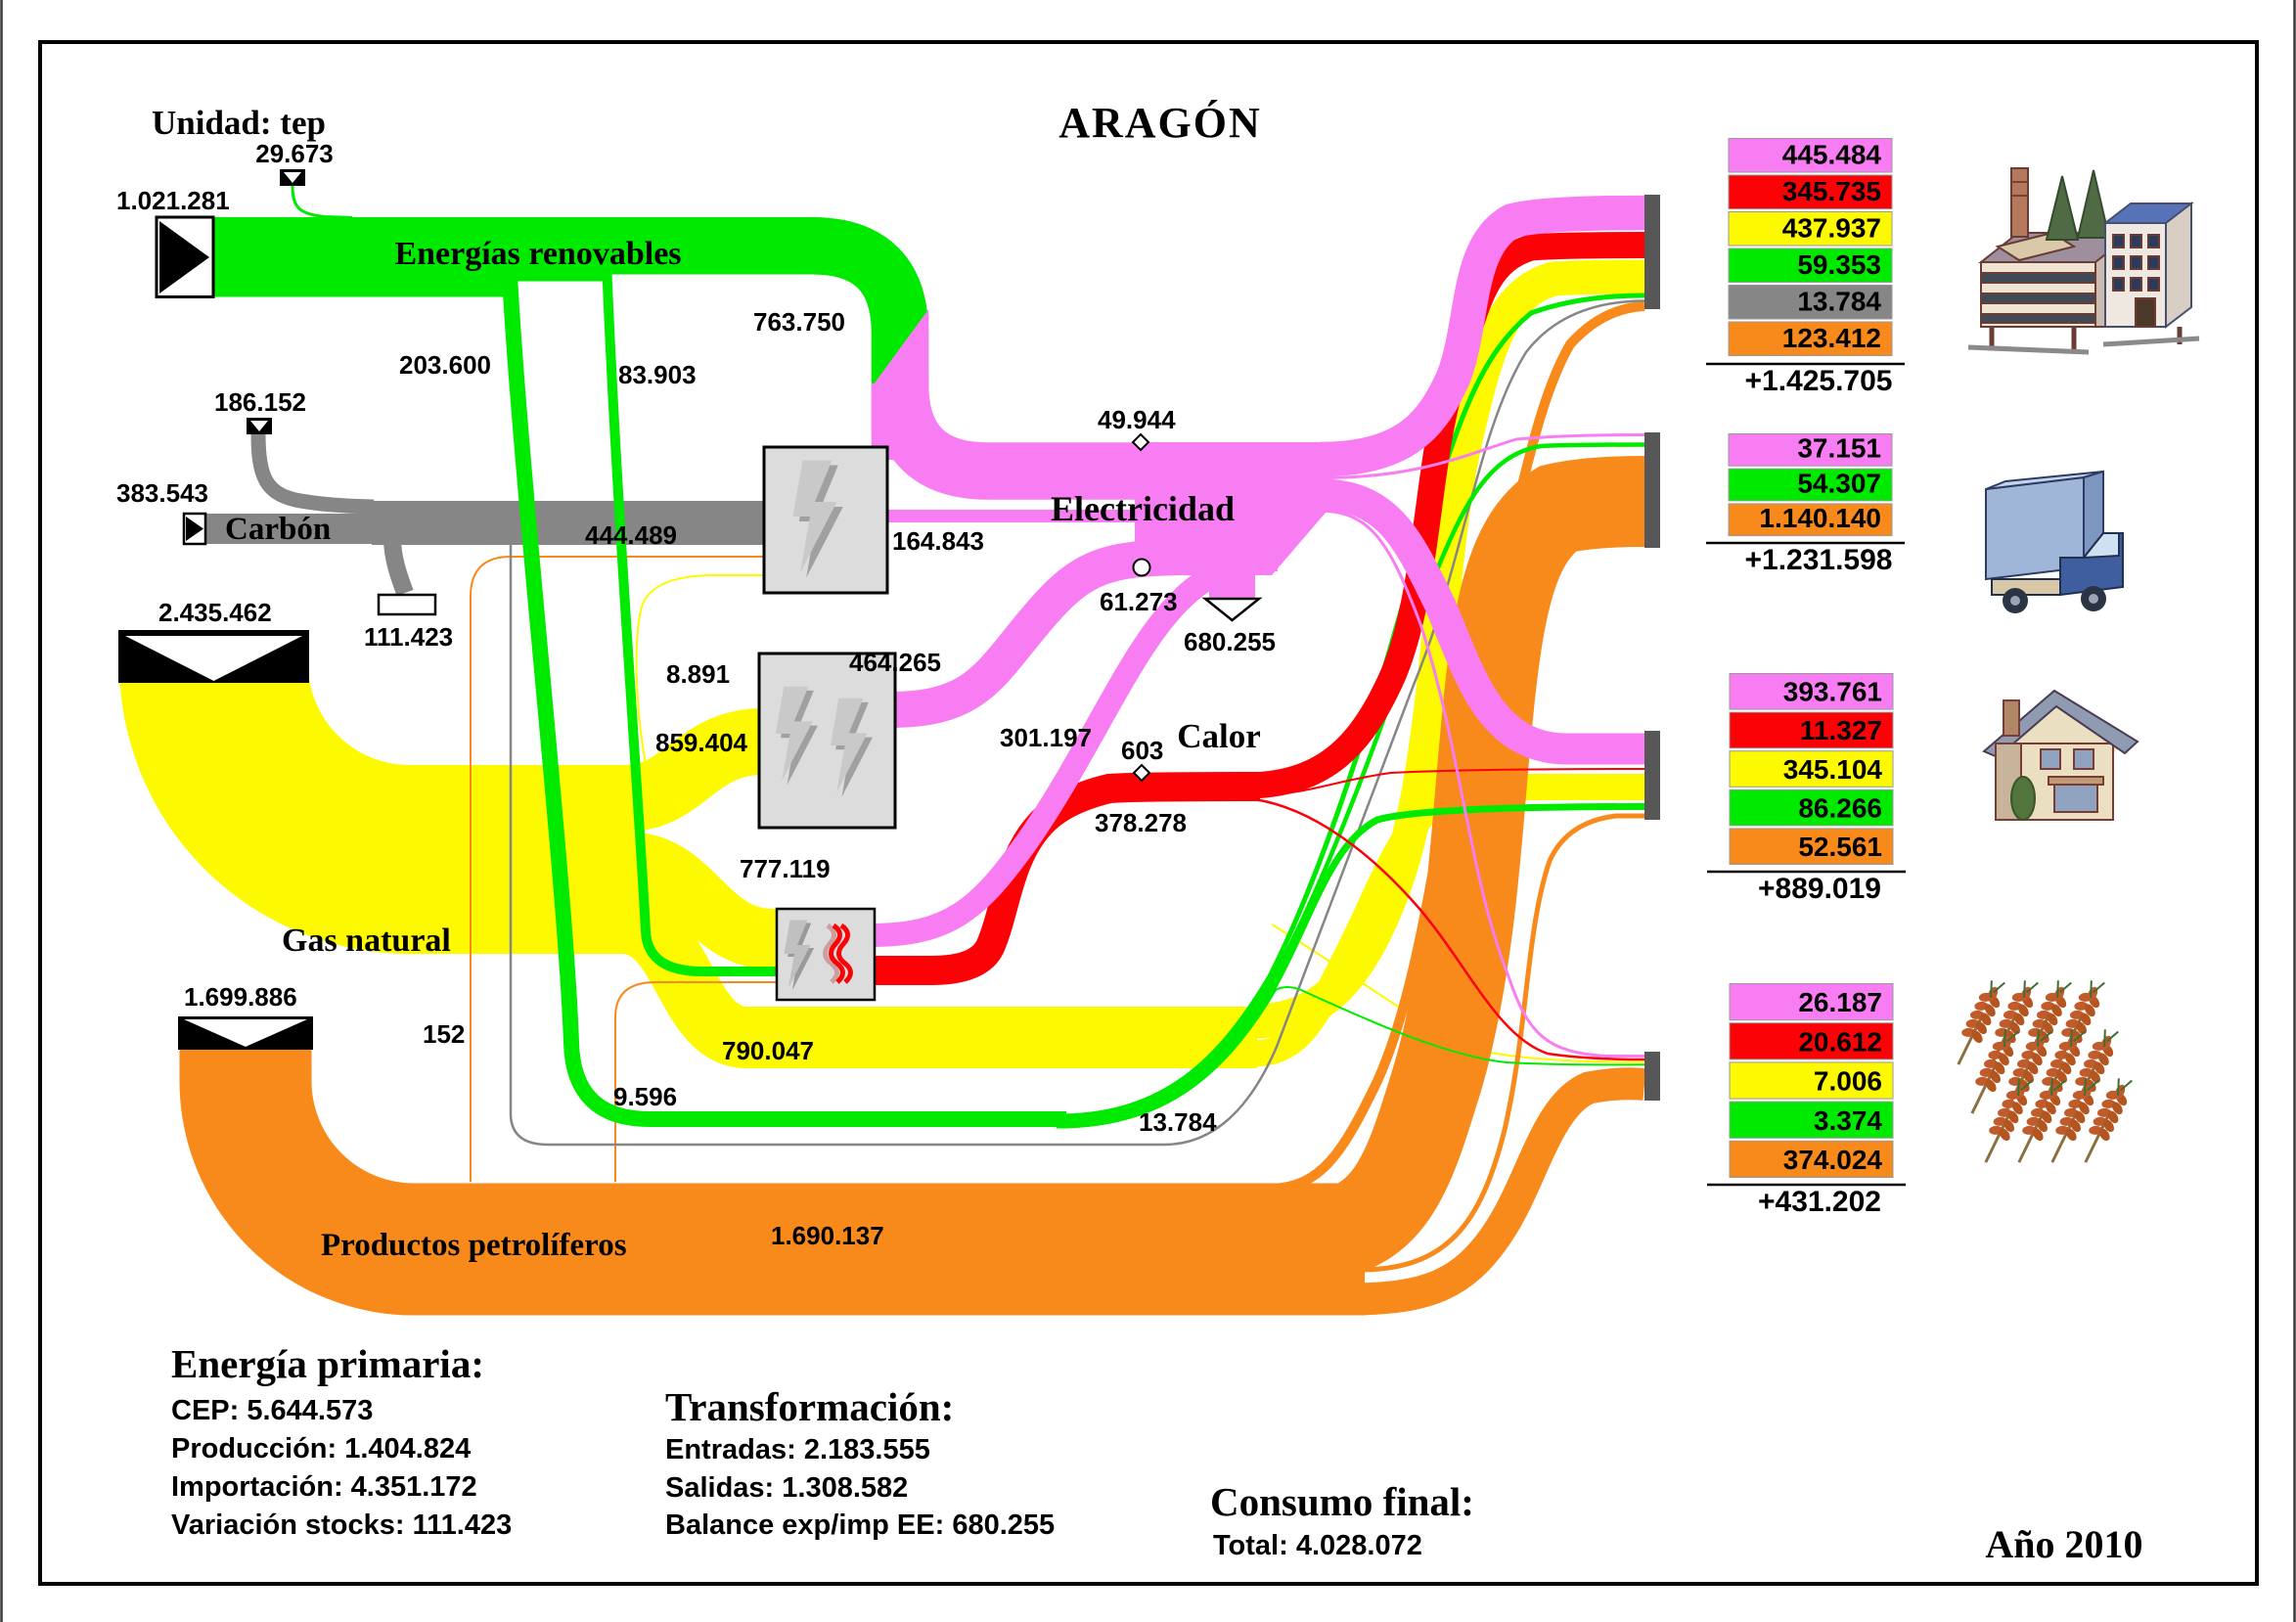 This screenshot has height=1622, width=2296. What do you see at coordinates (278, 529) in the screenshot?
I see `svg-text: Carbón` at bounding box center [278, 529].